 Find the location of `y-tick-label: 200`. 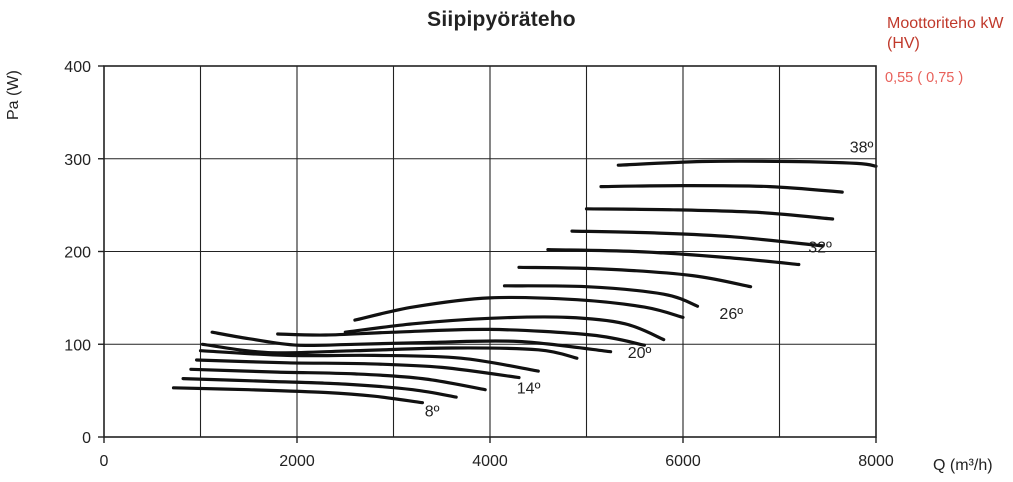

y-tick-label: 200 is located at coordinates (77, 253).